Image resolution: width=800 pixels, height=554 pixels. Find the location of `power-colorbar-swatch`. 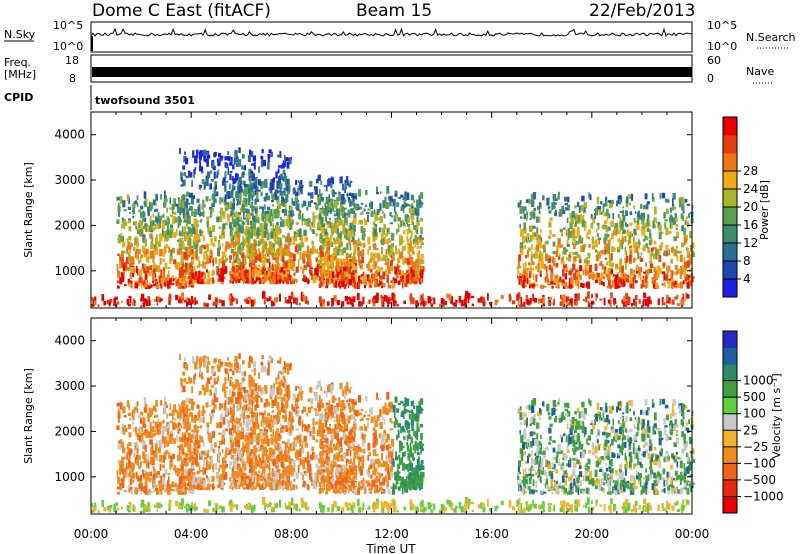

power-colorbar-swatch is located at coordinates (730, 162).